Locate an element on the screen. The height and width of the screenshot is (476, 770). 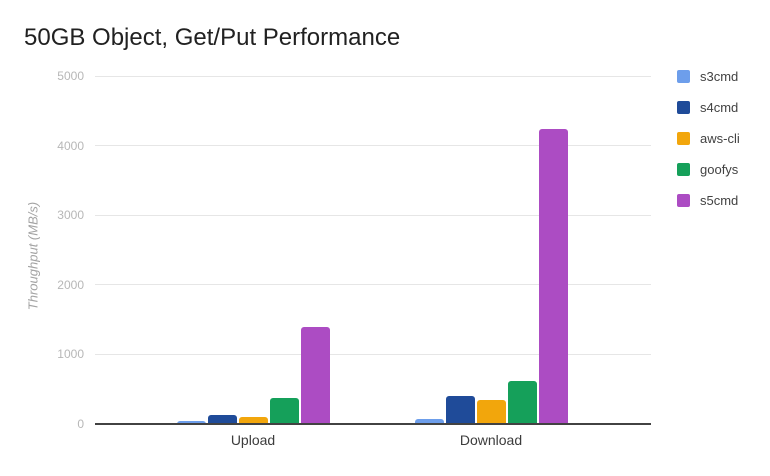
bar-s4cmd-upload is located at coordinates (222, 419).